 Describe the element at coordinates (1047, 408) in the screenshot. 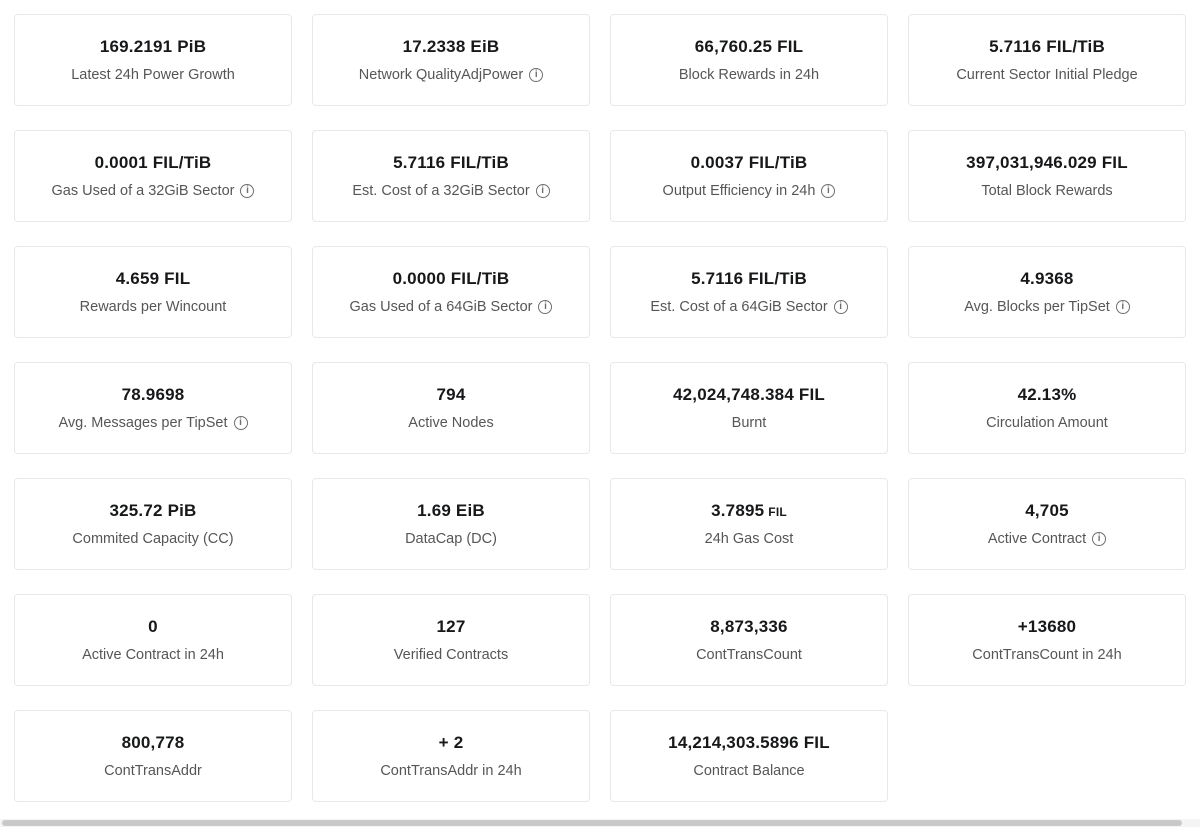

I see `stat-card: 42.13% Circulation Amount` at that location.